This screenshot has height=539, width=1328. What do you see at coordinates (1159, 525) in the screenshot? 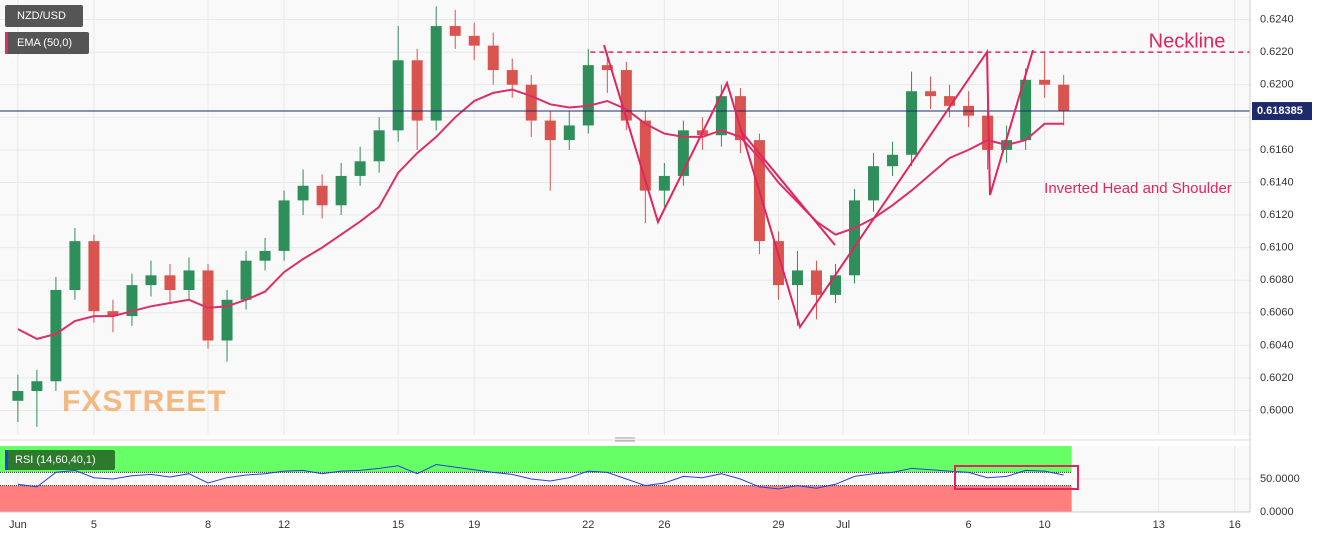
I see `x-tick-label: 13` at bounding box center [1159, 525].